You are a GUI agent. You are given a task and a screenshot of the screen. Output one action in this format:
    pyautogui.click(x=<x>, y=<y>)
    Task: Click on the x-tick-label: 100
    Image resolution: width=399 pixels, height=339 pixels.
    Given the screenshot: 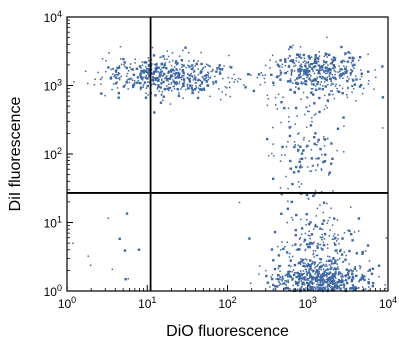 What is the action you would take?
    pyautogui.click(x=67, y=303)
    